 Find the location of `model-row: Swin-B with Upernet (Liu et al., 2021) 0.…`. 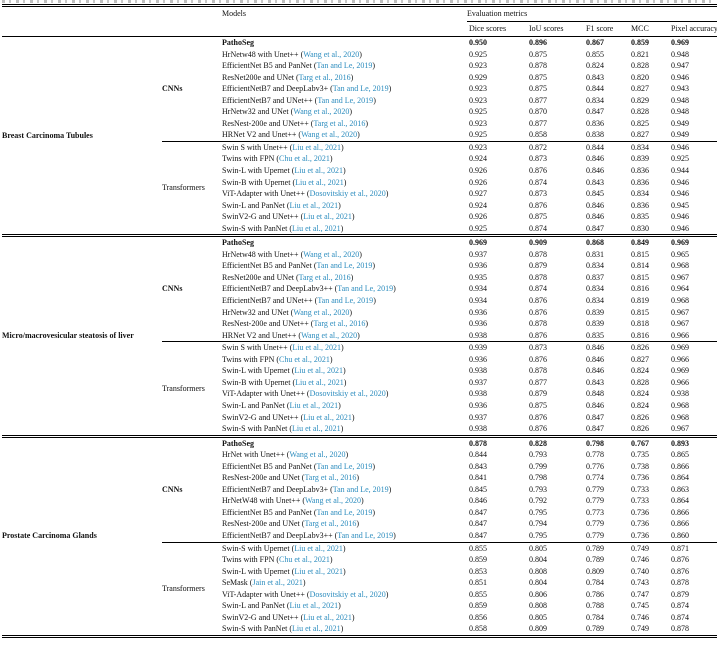

model-row: Swin-B with Upernet (Liu et al., 2021) 0.… is located at coordinates (359, 183).